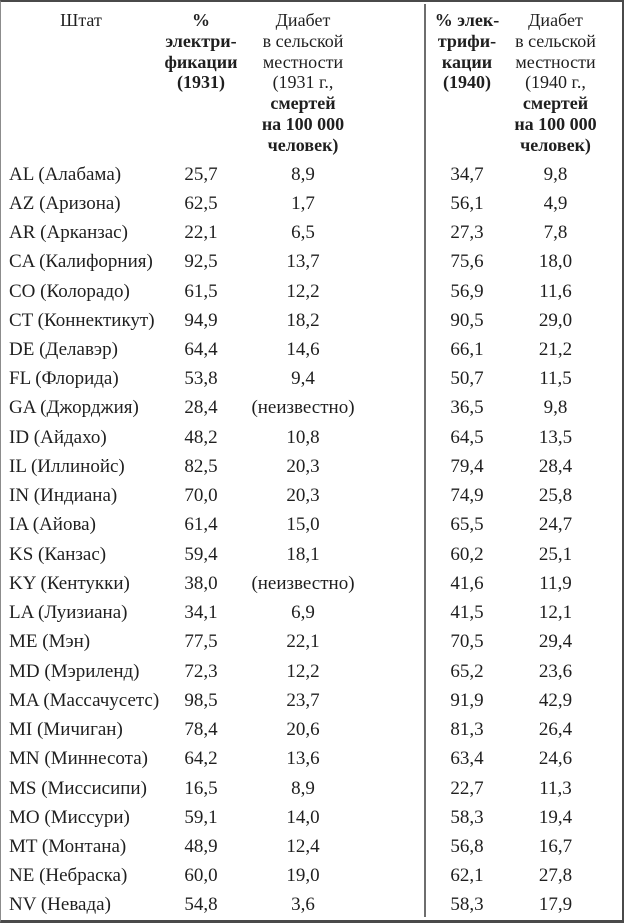  What do you see at coordinates (303, 350) in the screenshot?
I see `diabetes-1931-cell: 14,6` at bounding box center [303, 350].